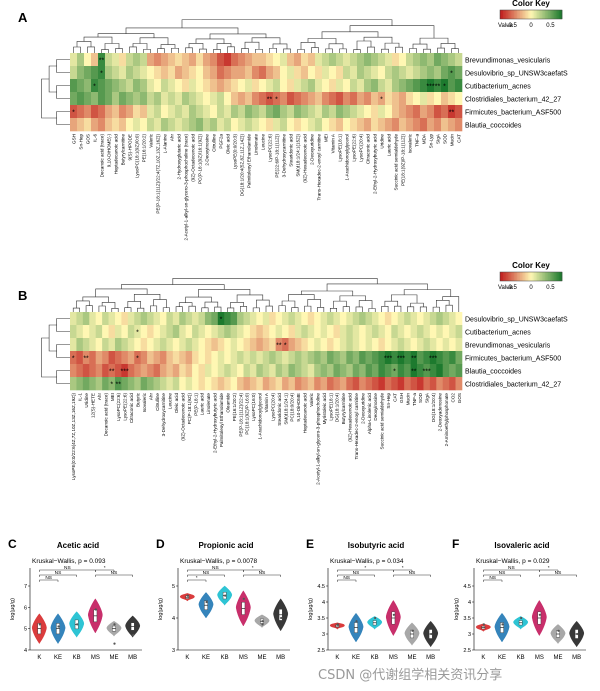 This screenshot has width=600, height=691. Describe the element at coordinates (403, 570) in the screenshot. I see `comparison-bracket` at that location.